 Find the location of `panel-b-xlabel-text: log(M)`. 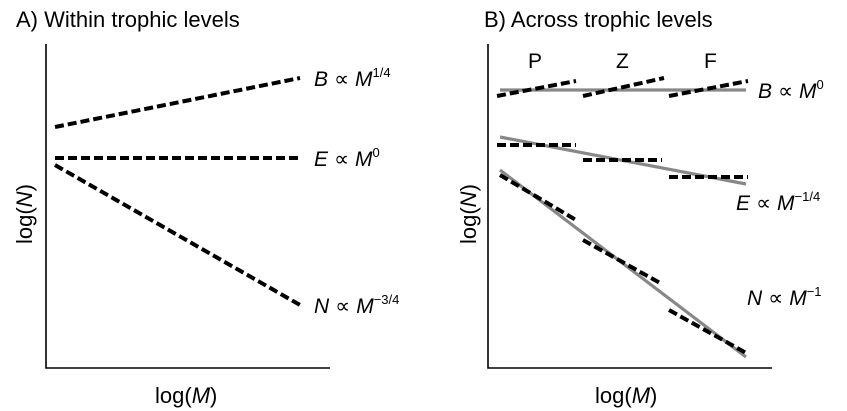

panel-b-xlabel-text: log(M) is located at coordinates (626, 395).